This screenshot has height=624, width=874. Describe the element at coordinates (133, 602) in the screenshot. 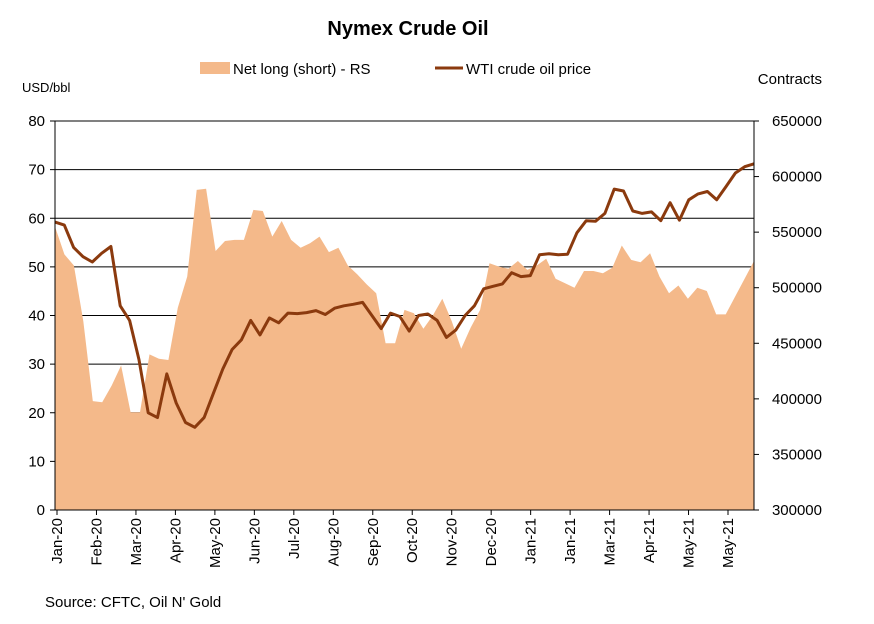

I see `source-note: Source: CFTC, Oil N' Gold` at that location.